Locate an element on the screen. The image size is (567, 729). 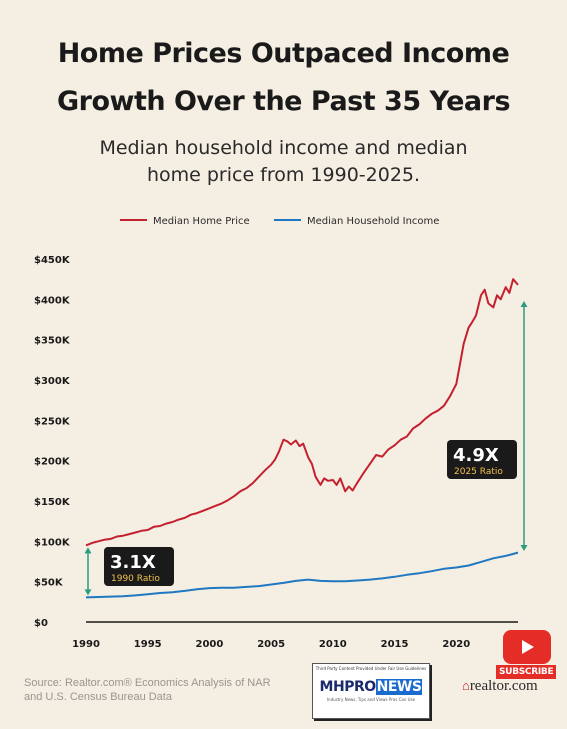
y-tick-label: $250K is located at coordinates (52, 421).